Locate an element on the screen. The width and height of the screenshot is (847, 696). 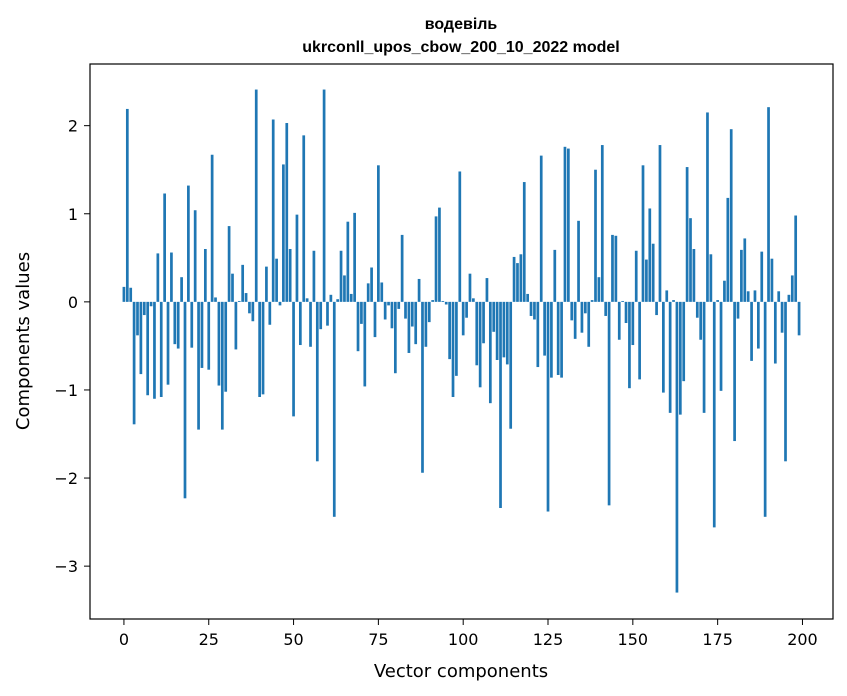
x-axis-label: Vector components is located at coordinates (461, 671).